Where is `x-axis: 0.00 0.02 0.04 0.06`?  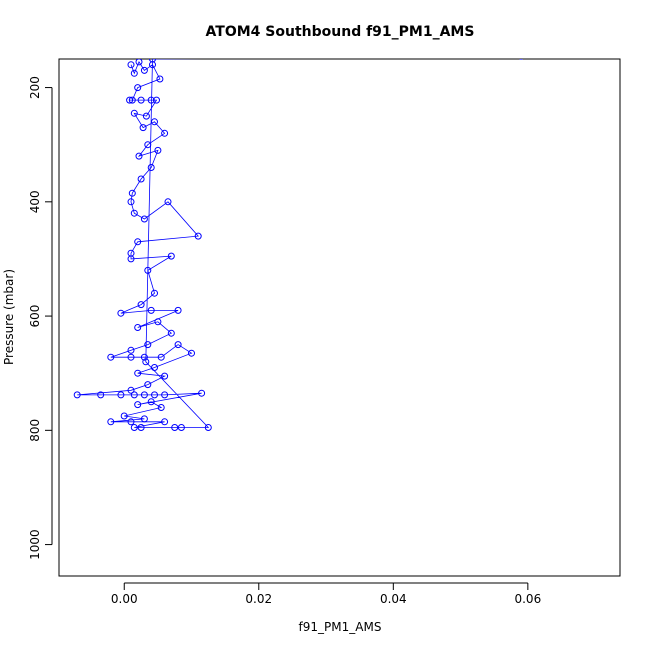
x-axis: 0.00 0.02 0.04 0.06 is located at coordinates (326, 594).